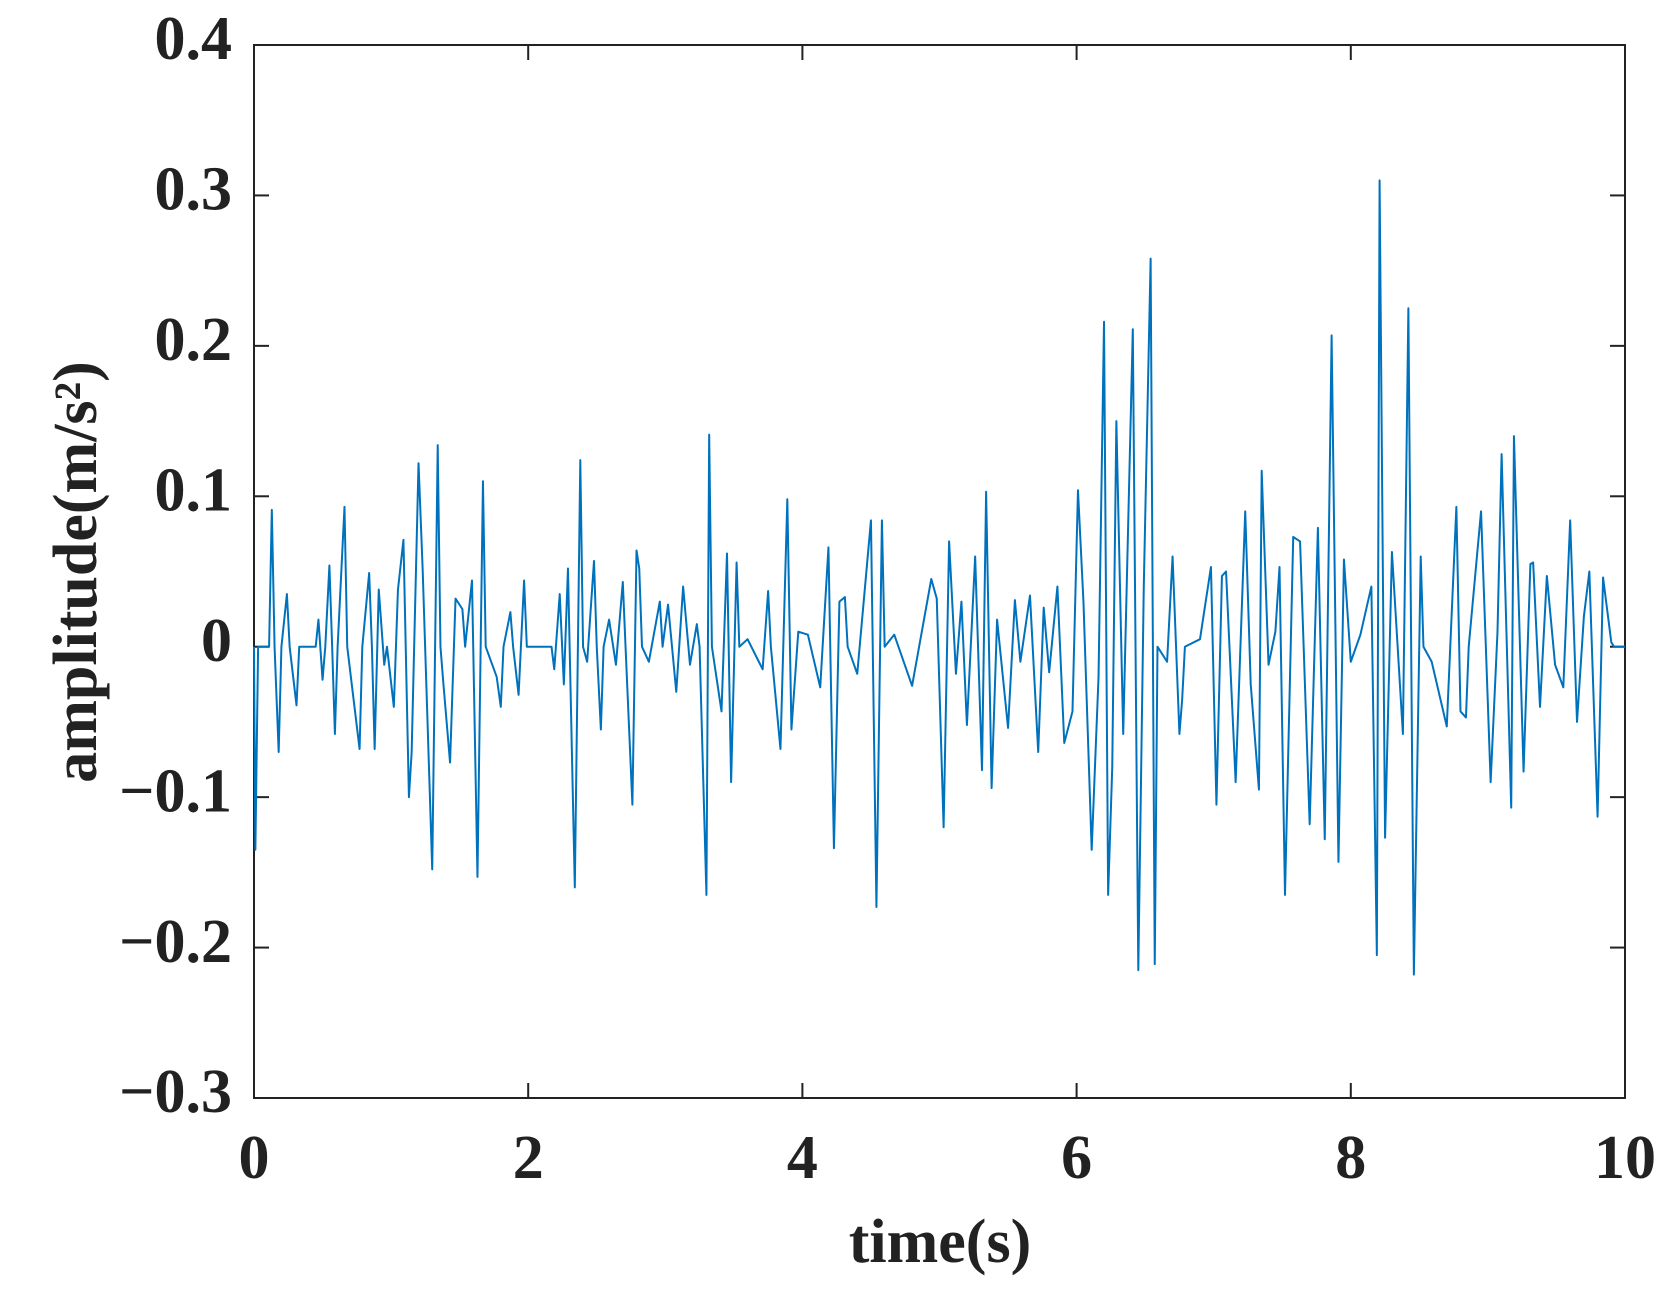  What do you see at coordinates (194, 491) in the screenshot?
I see `y-tick-label: 0.1` at bounding box center [194, 491].